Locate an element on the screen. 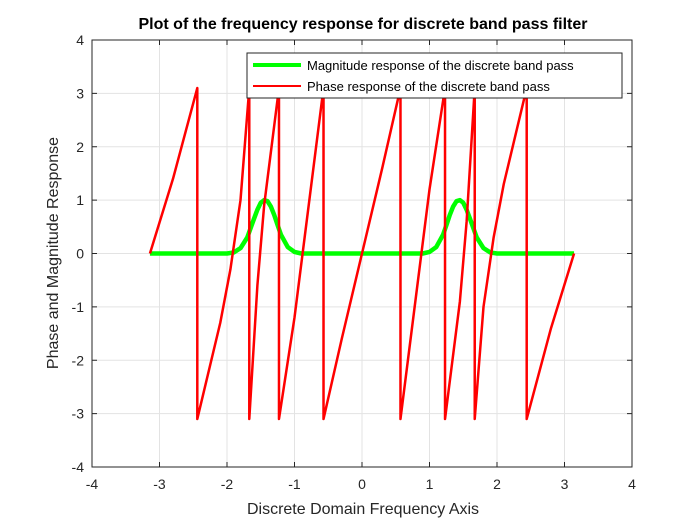 This screenshot has height=525, width=700. x-tick-label: 1 is located at coordinates (430, 484).